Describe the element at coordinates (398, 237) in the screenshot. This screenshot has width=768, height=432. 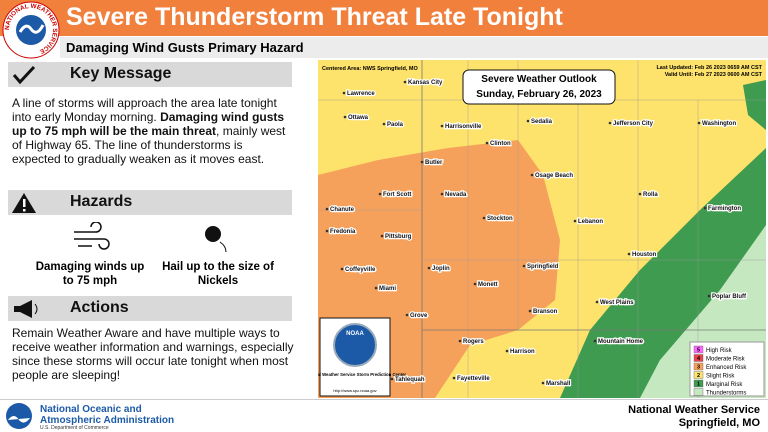
I see `city-label: Pittsburg` at that location.